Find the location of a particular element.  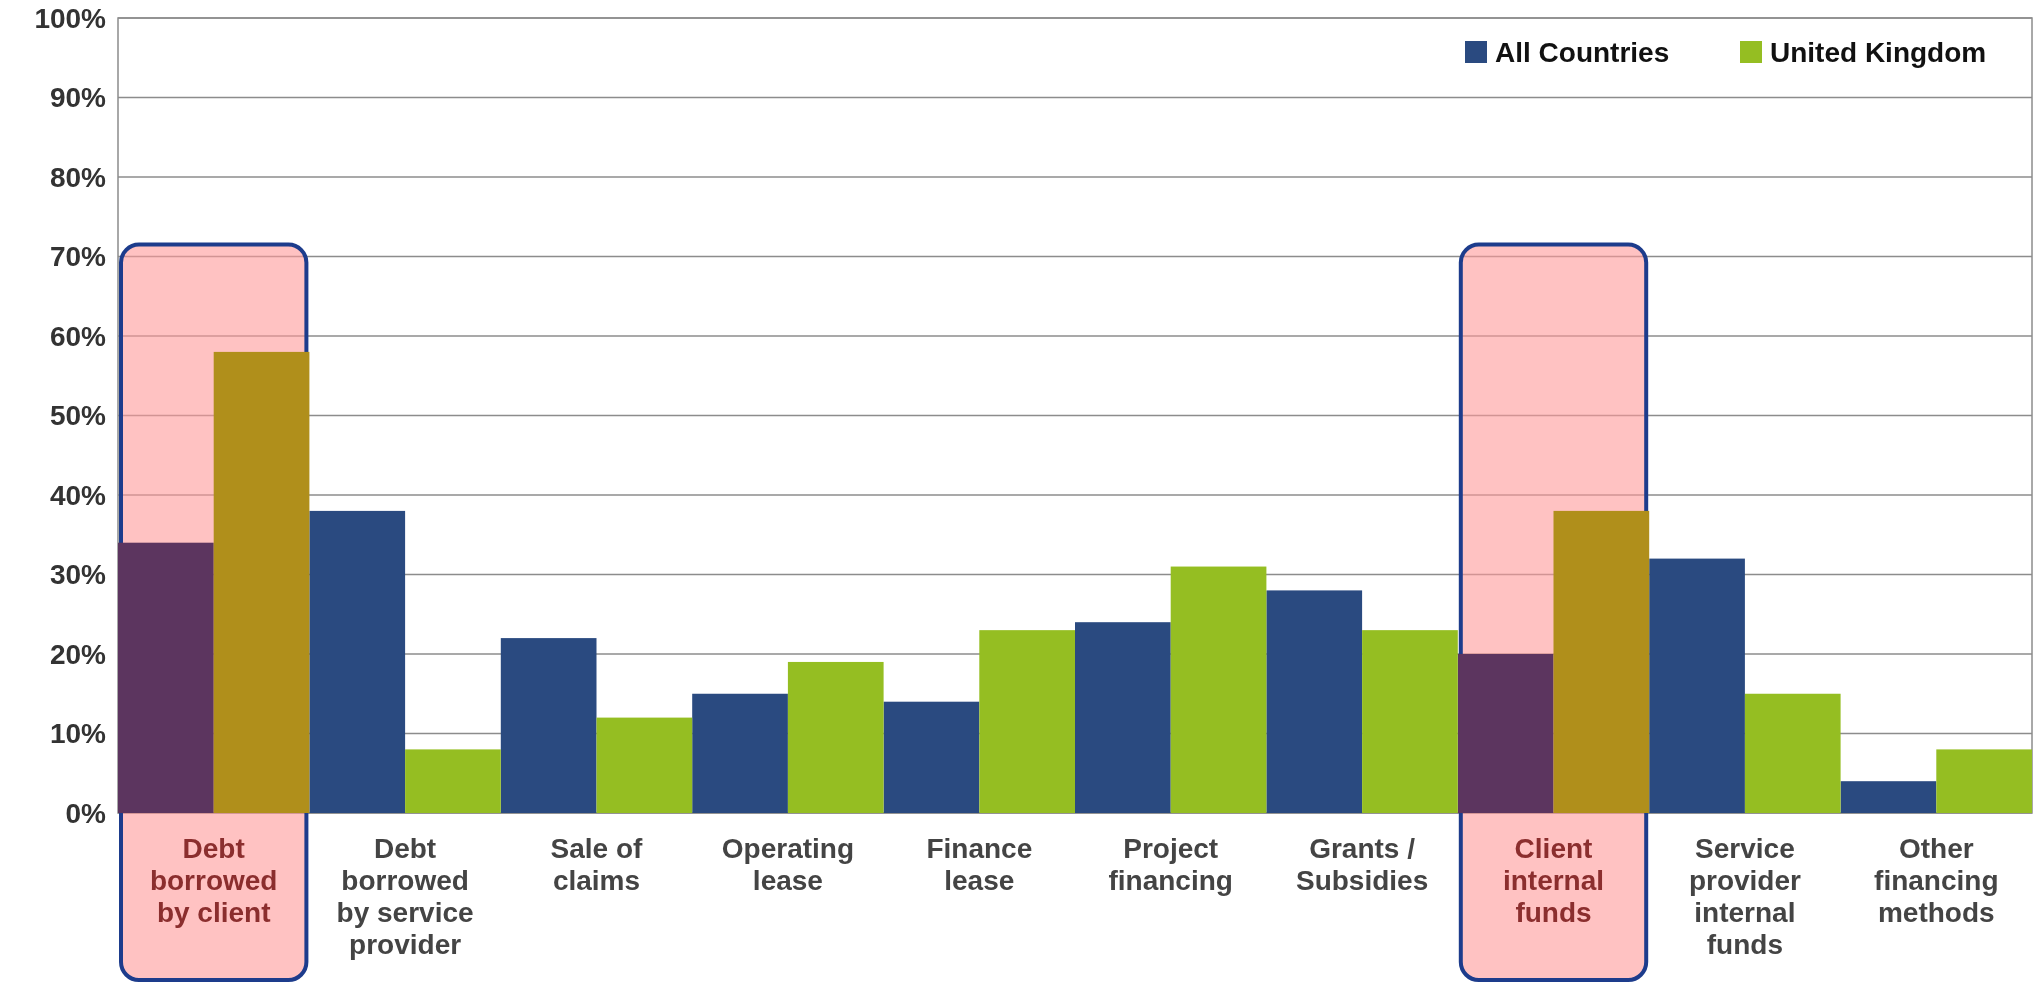

x-tick-label: Other financing methods is located at coordinates (1936, 880).